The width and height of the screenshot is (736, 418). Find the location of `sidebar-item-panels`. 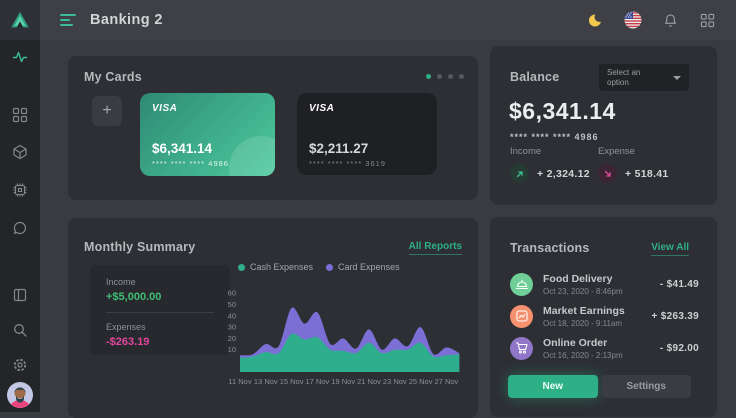

sidebar-item-panels is located at coordinates (20, 295).